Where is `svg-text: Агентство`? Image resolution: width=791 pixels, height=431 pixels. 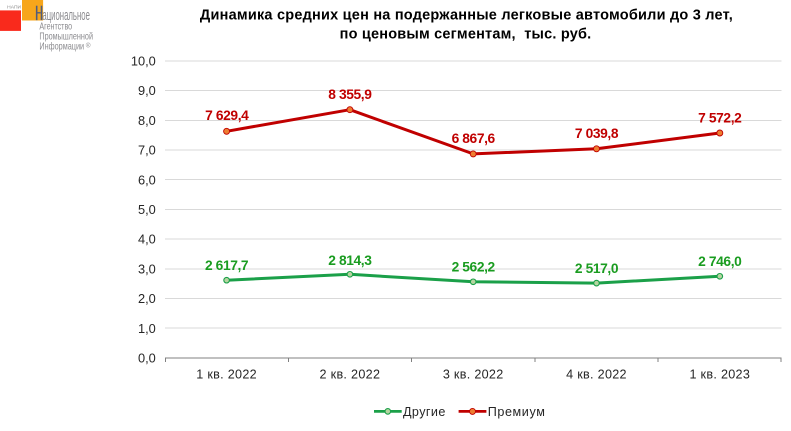 svg-text: Агентство is located at coordinates (55, 27).